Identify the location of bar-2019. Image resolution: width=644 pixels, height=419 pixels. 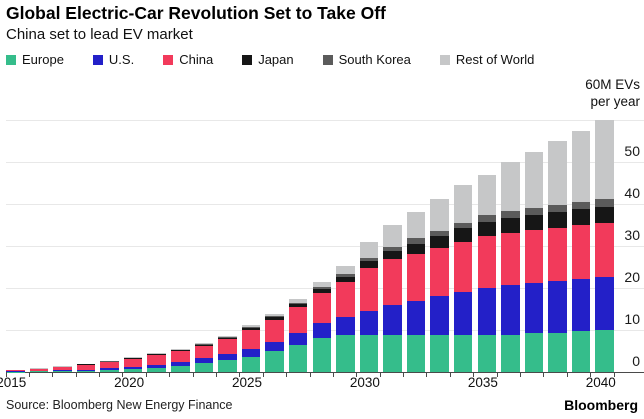
(109, 366).